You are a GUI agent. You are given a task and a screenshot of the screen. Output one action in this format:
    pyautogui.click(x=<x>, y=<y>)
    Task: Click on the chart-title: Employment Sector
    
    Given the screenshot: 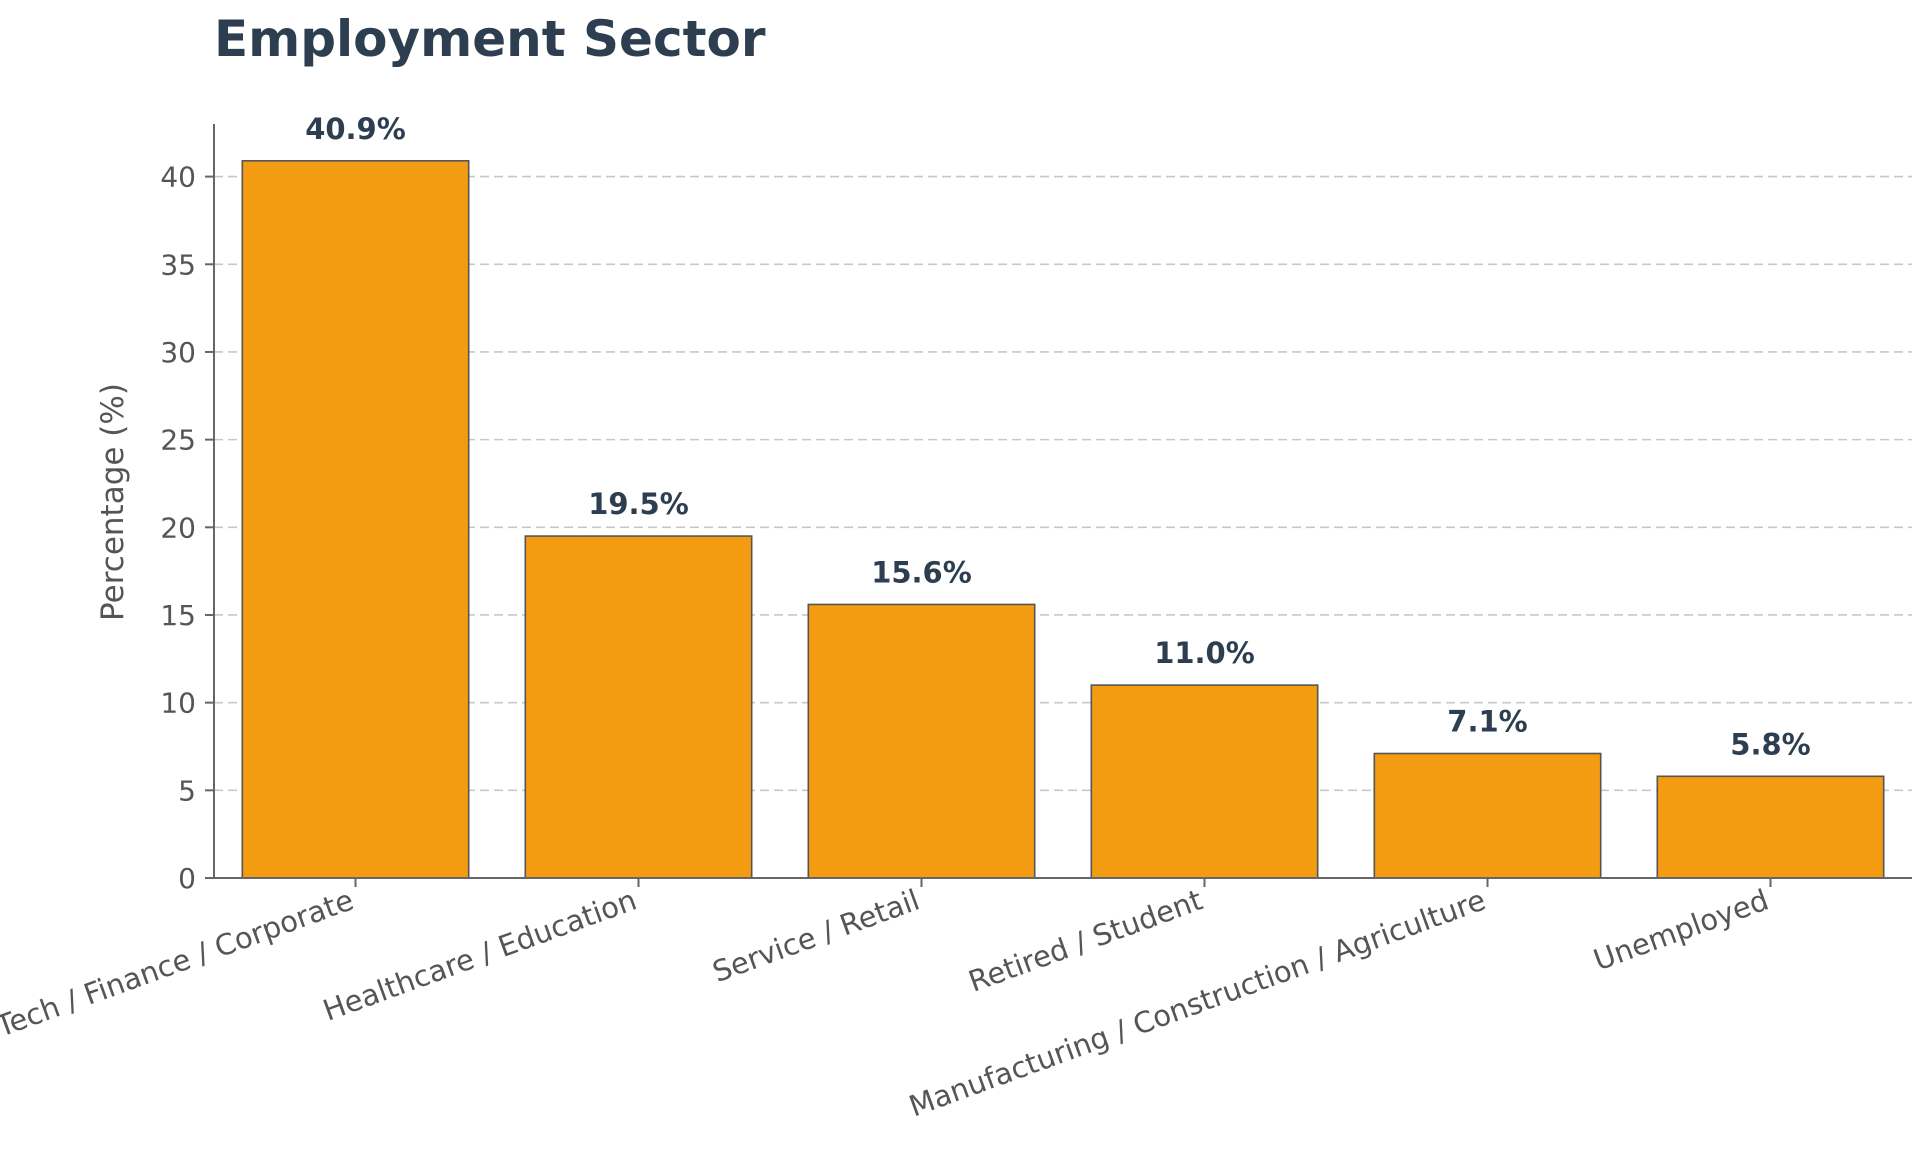 What is the action you would take?
    pyautogui.click(x=490, y=39)
    